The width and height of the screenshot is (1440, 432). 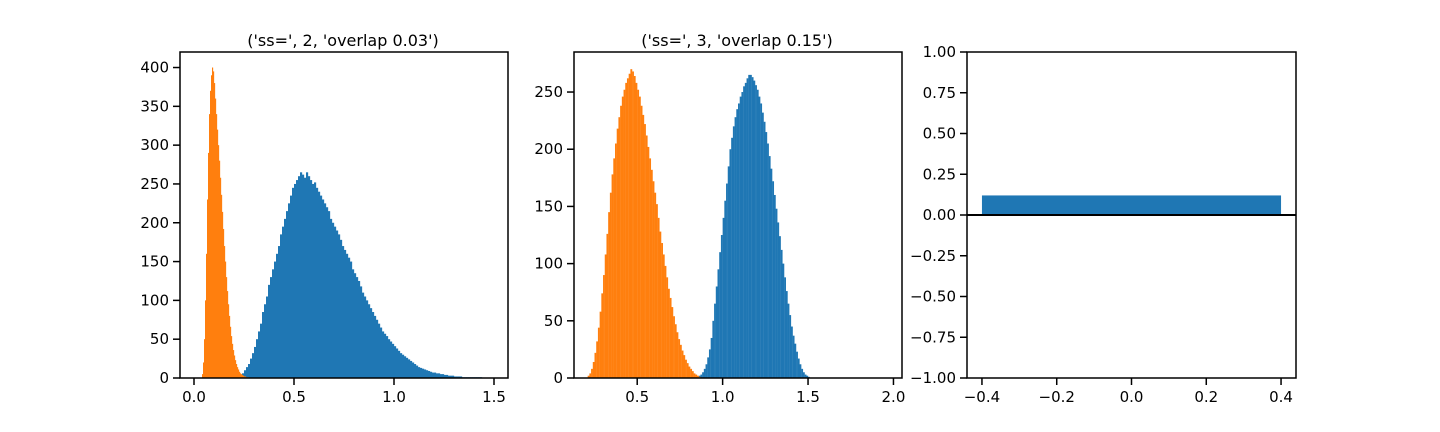 I want to click on y-tick-label: 0.50, so click(x=939, y=134).